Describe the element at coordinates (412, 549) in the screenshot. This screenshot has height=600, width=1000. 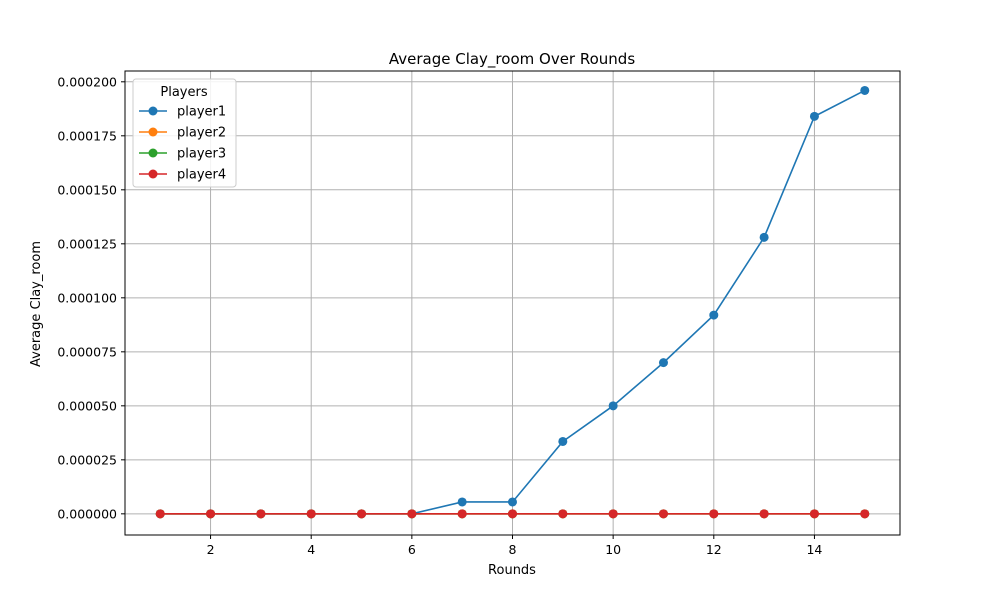
I see `x-tick-label: 6` at that location.